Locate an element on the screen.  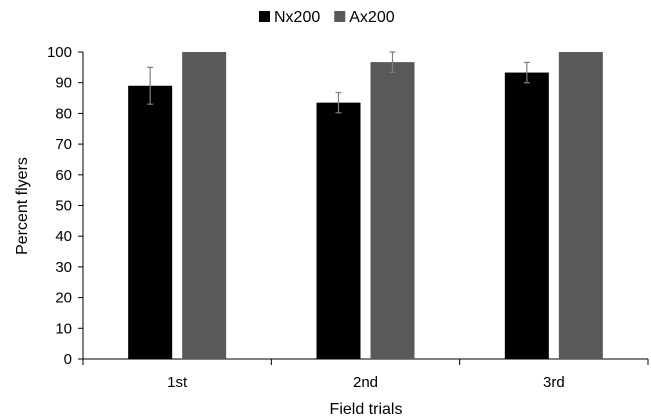
x-axis: 1st 2nd 3rd is located at coordinates (365, 374).